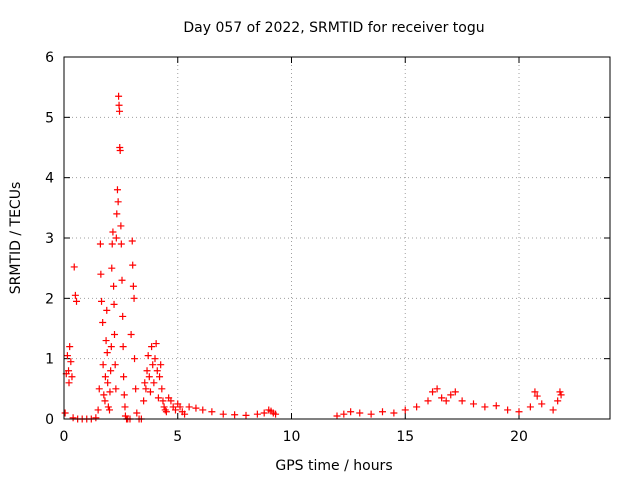 The height and width of the screenshot is (484, 640). Describe the element at coordinates (49, 239) in the screenshot. I see `y-tick-label: 3` at that location.